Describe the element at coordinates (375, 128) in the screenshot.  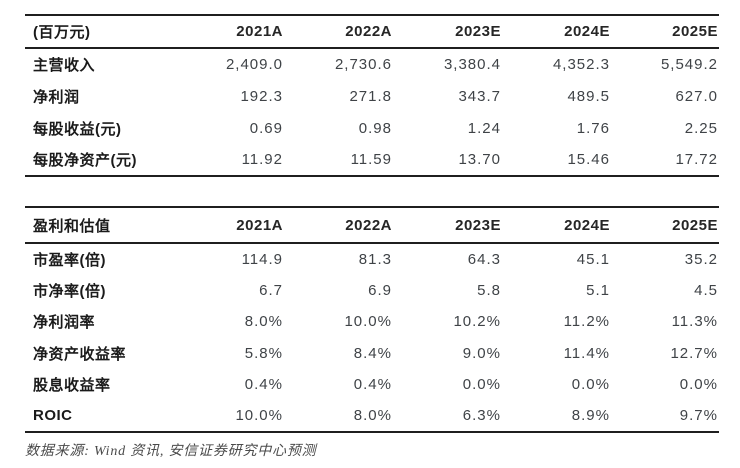
I see `cell-value: 0.98` at that location.